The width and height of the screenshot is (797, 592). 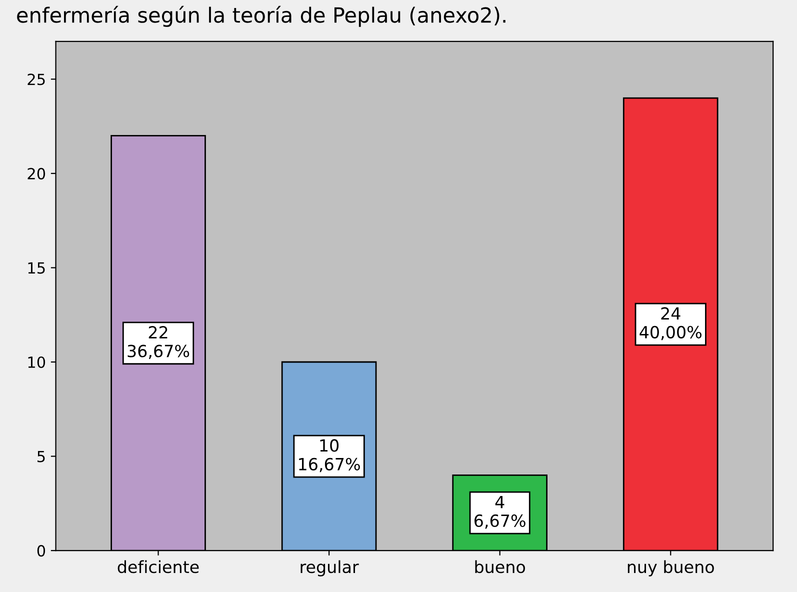 I want to click on data-label: 24 40,00%, so click(x=671, y=323).